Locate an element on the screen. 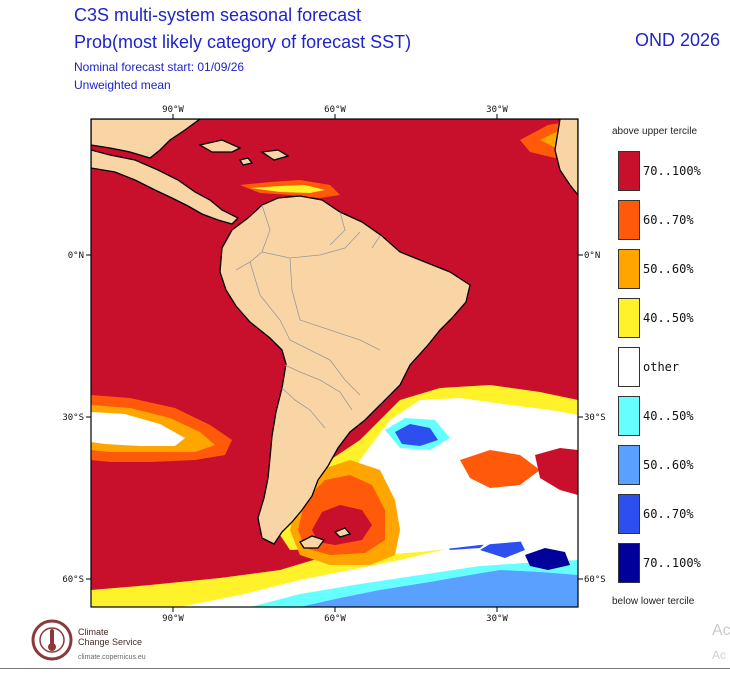 The image size is (730, 678). lat-tick-left-2: 60°S is located at coordinates (73, 580).